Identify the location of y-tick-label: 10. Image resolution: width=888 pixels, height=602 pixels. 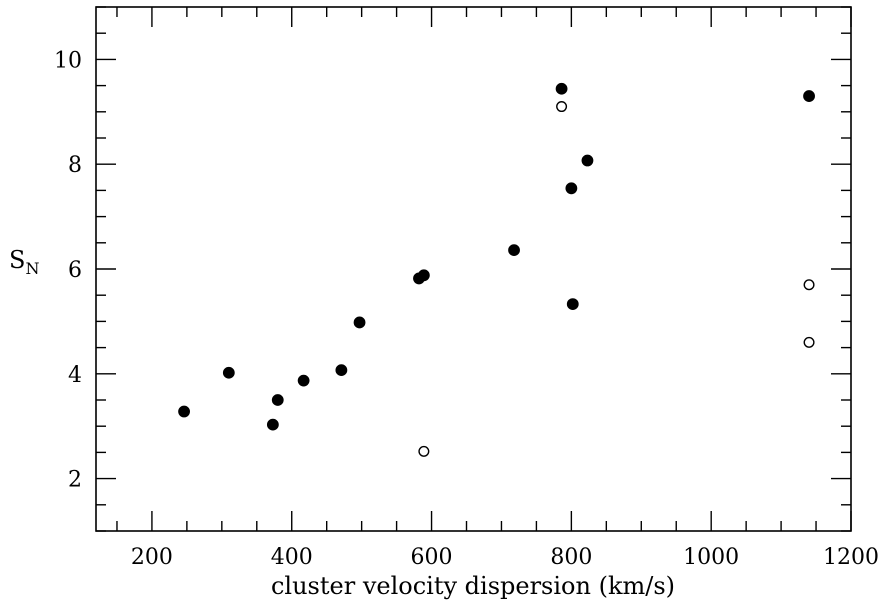
(68, 60).